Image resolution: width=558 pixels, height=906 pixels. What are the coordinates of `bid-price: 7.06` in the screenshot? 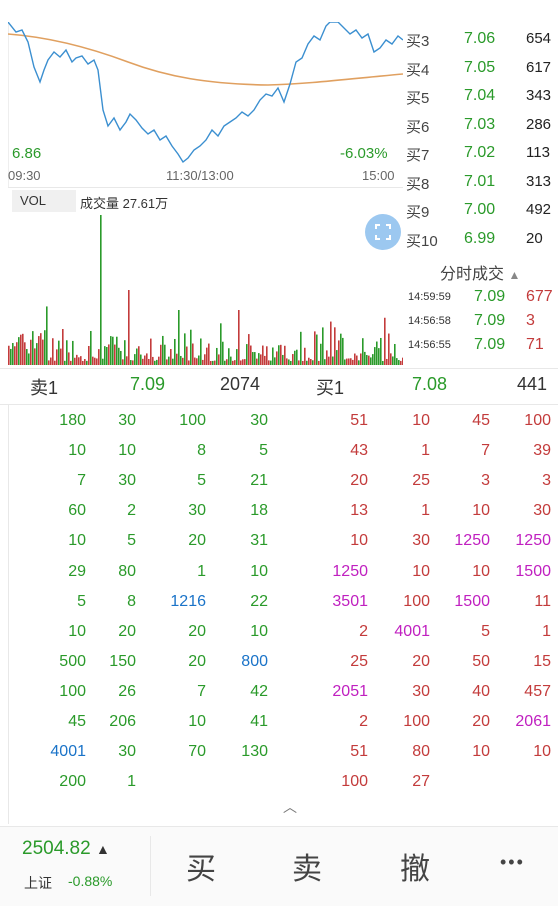 It's located at (480, 38).